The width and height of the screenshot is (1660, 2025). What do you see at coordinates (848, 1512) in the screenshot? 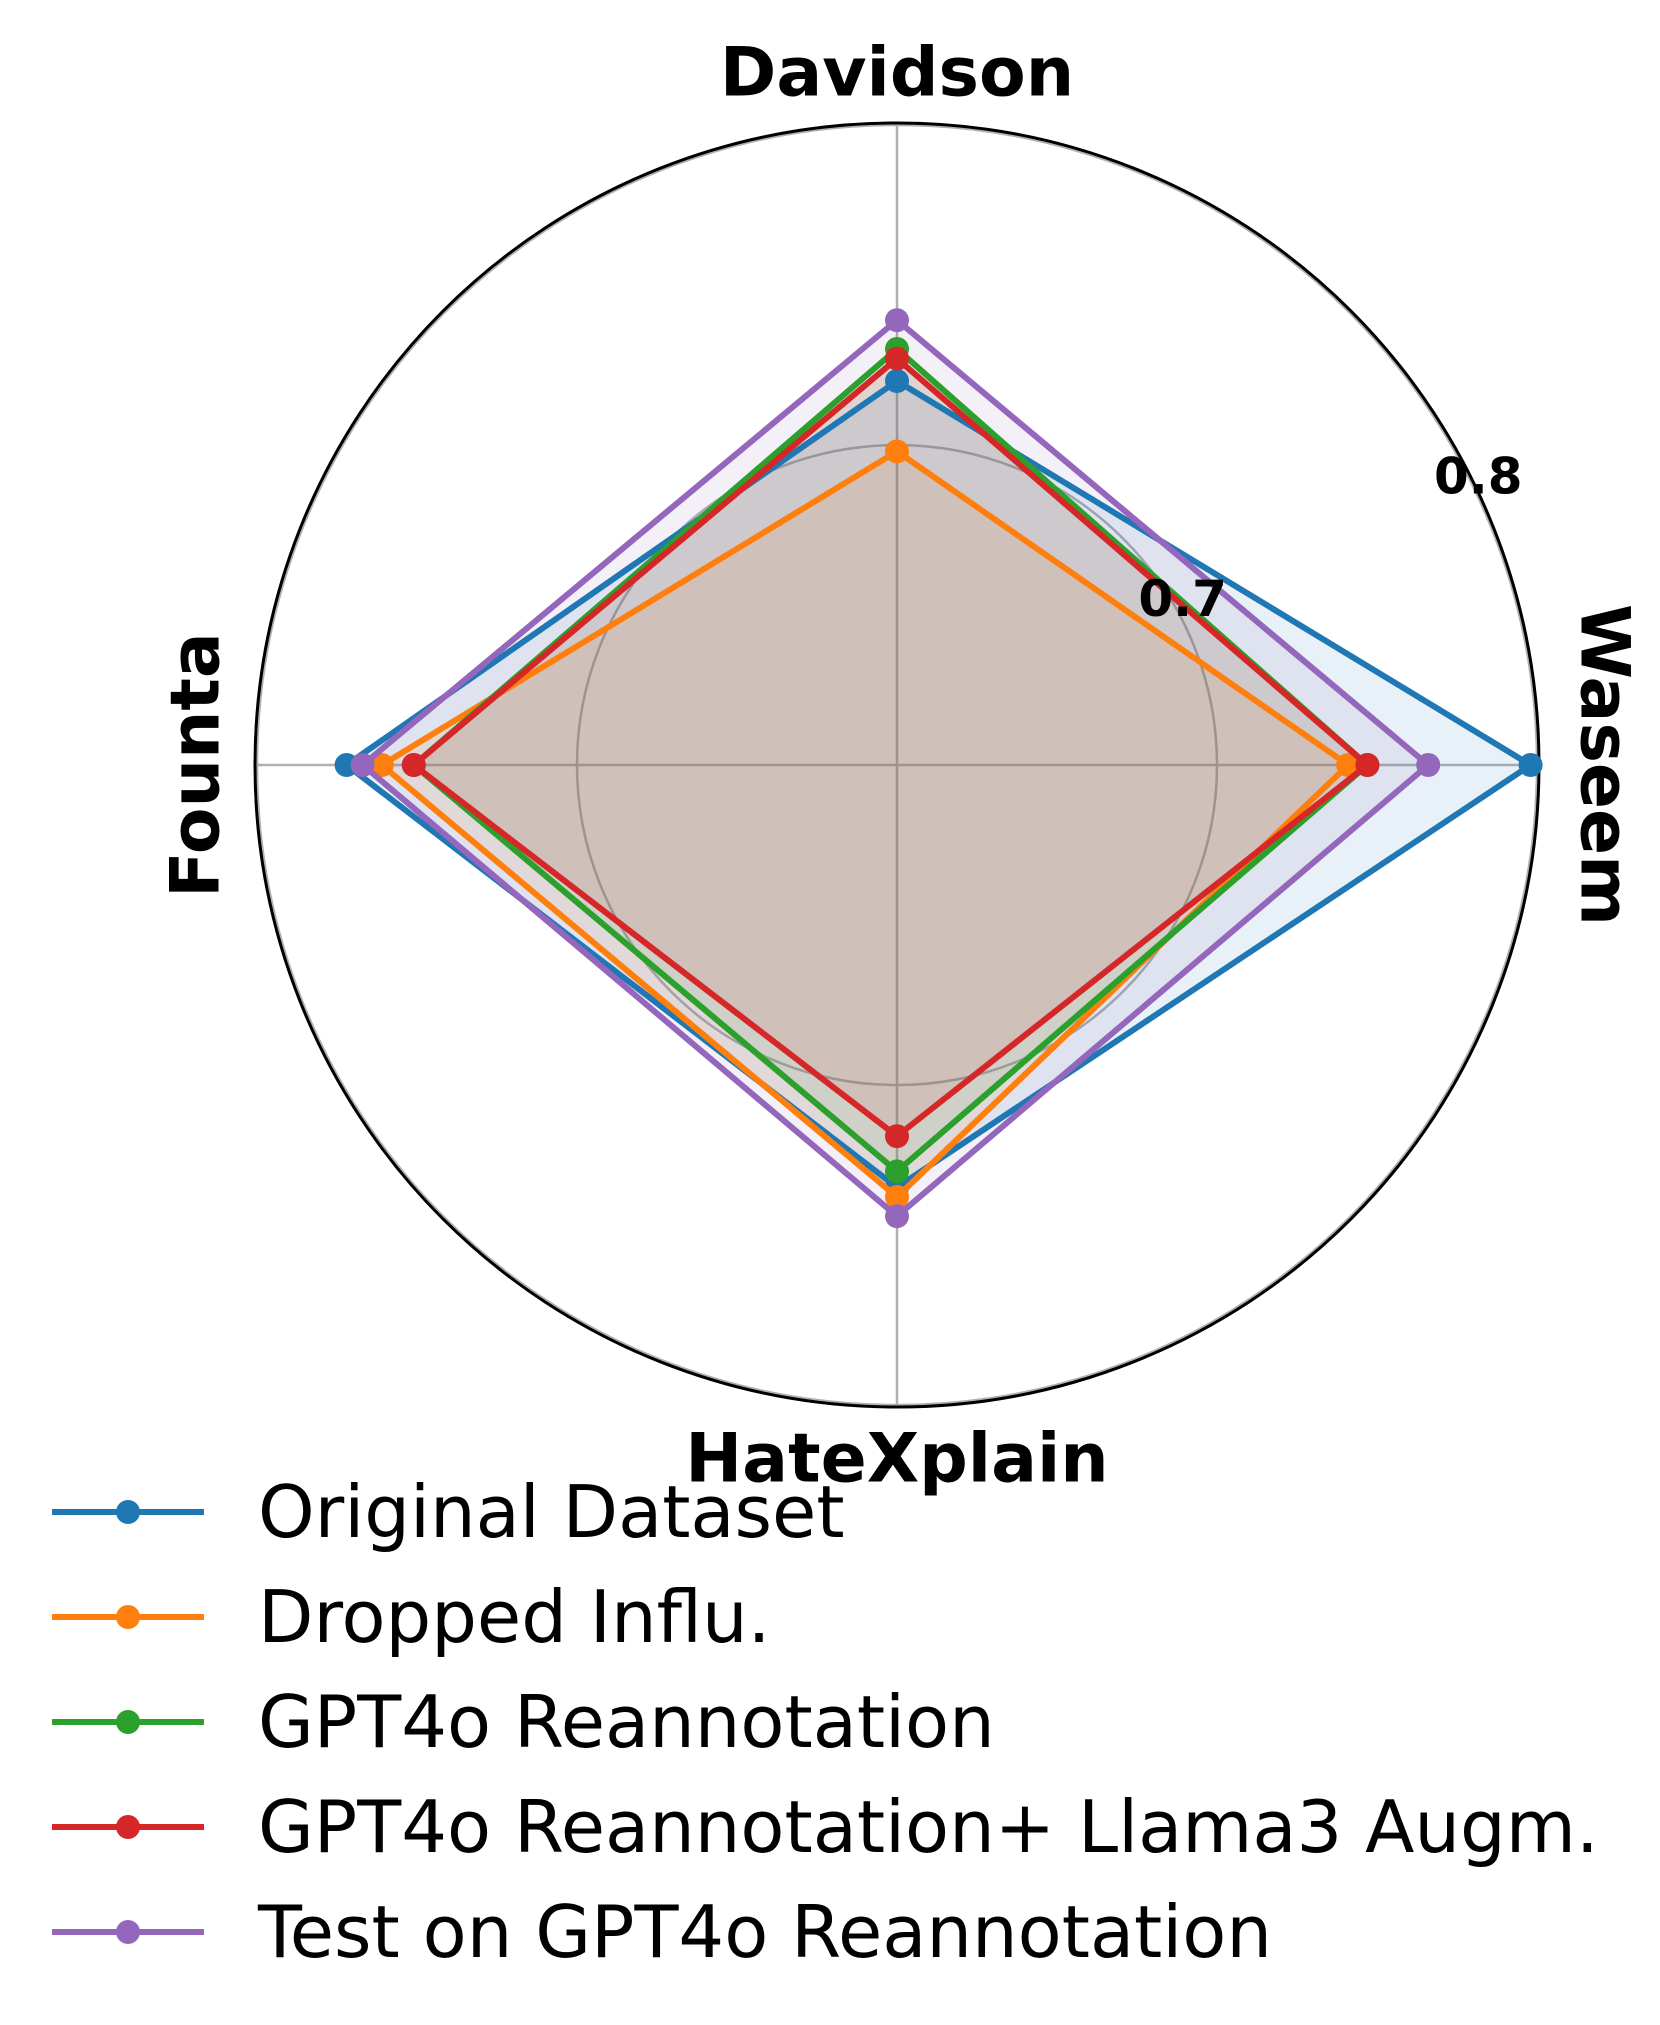
I see `legend-item: Original Dataset` at bounding box center [848, 1512].